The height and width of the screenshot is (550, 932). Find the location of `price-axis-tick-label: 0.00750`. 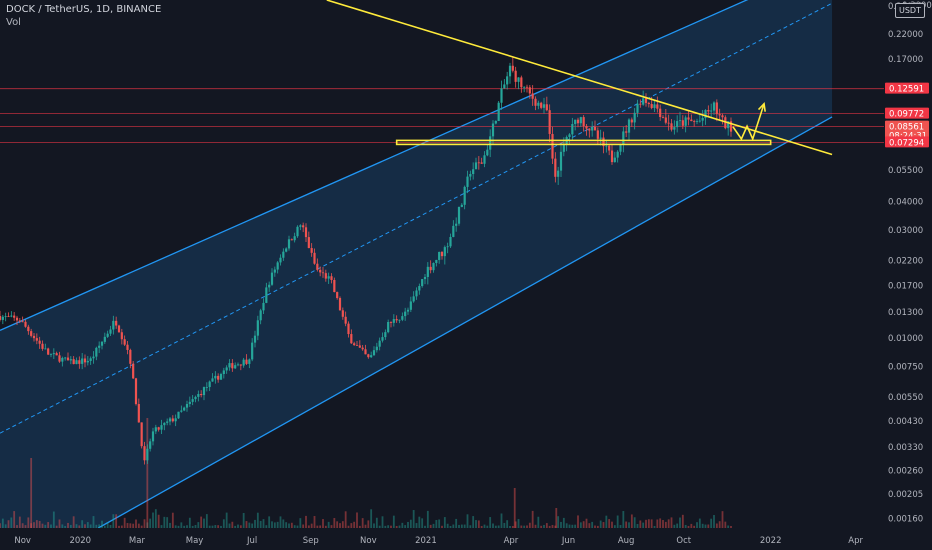

price-axis-tick-label: 0.00750 is located at coordinates (905, 367).